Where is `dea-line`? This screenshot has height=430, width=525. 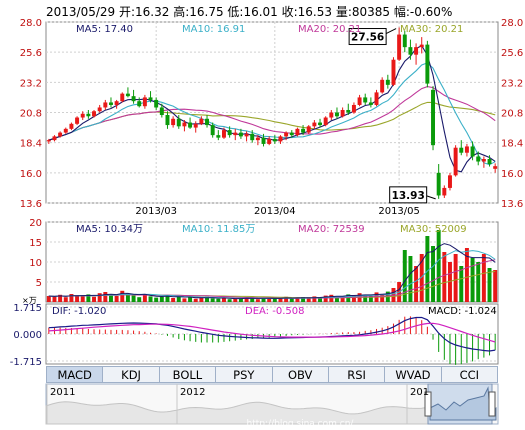
dea-line is located at coordinates (272, 332).